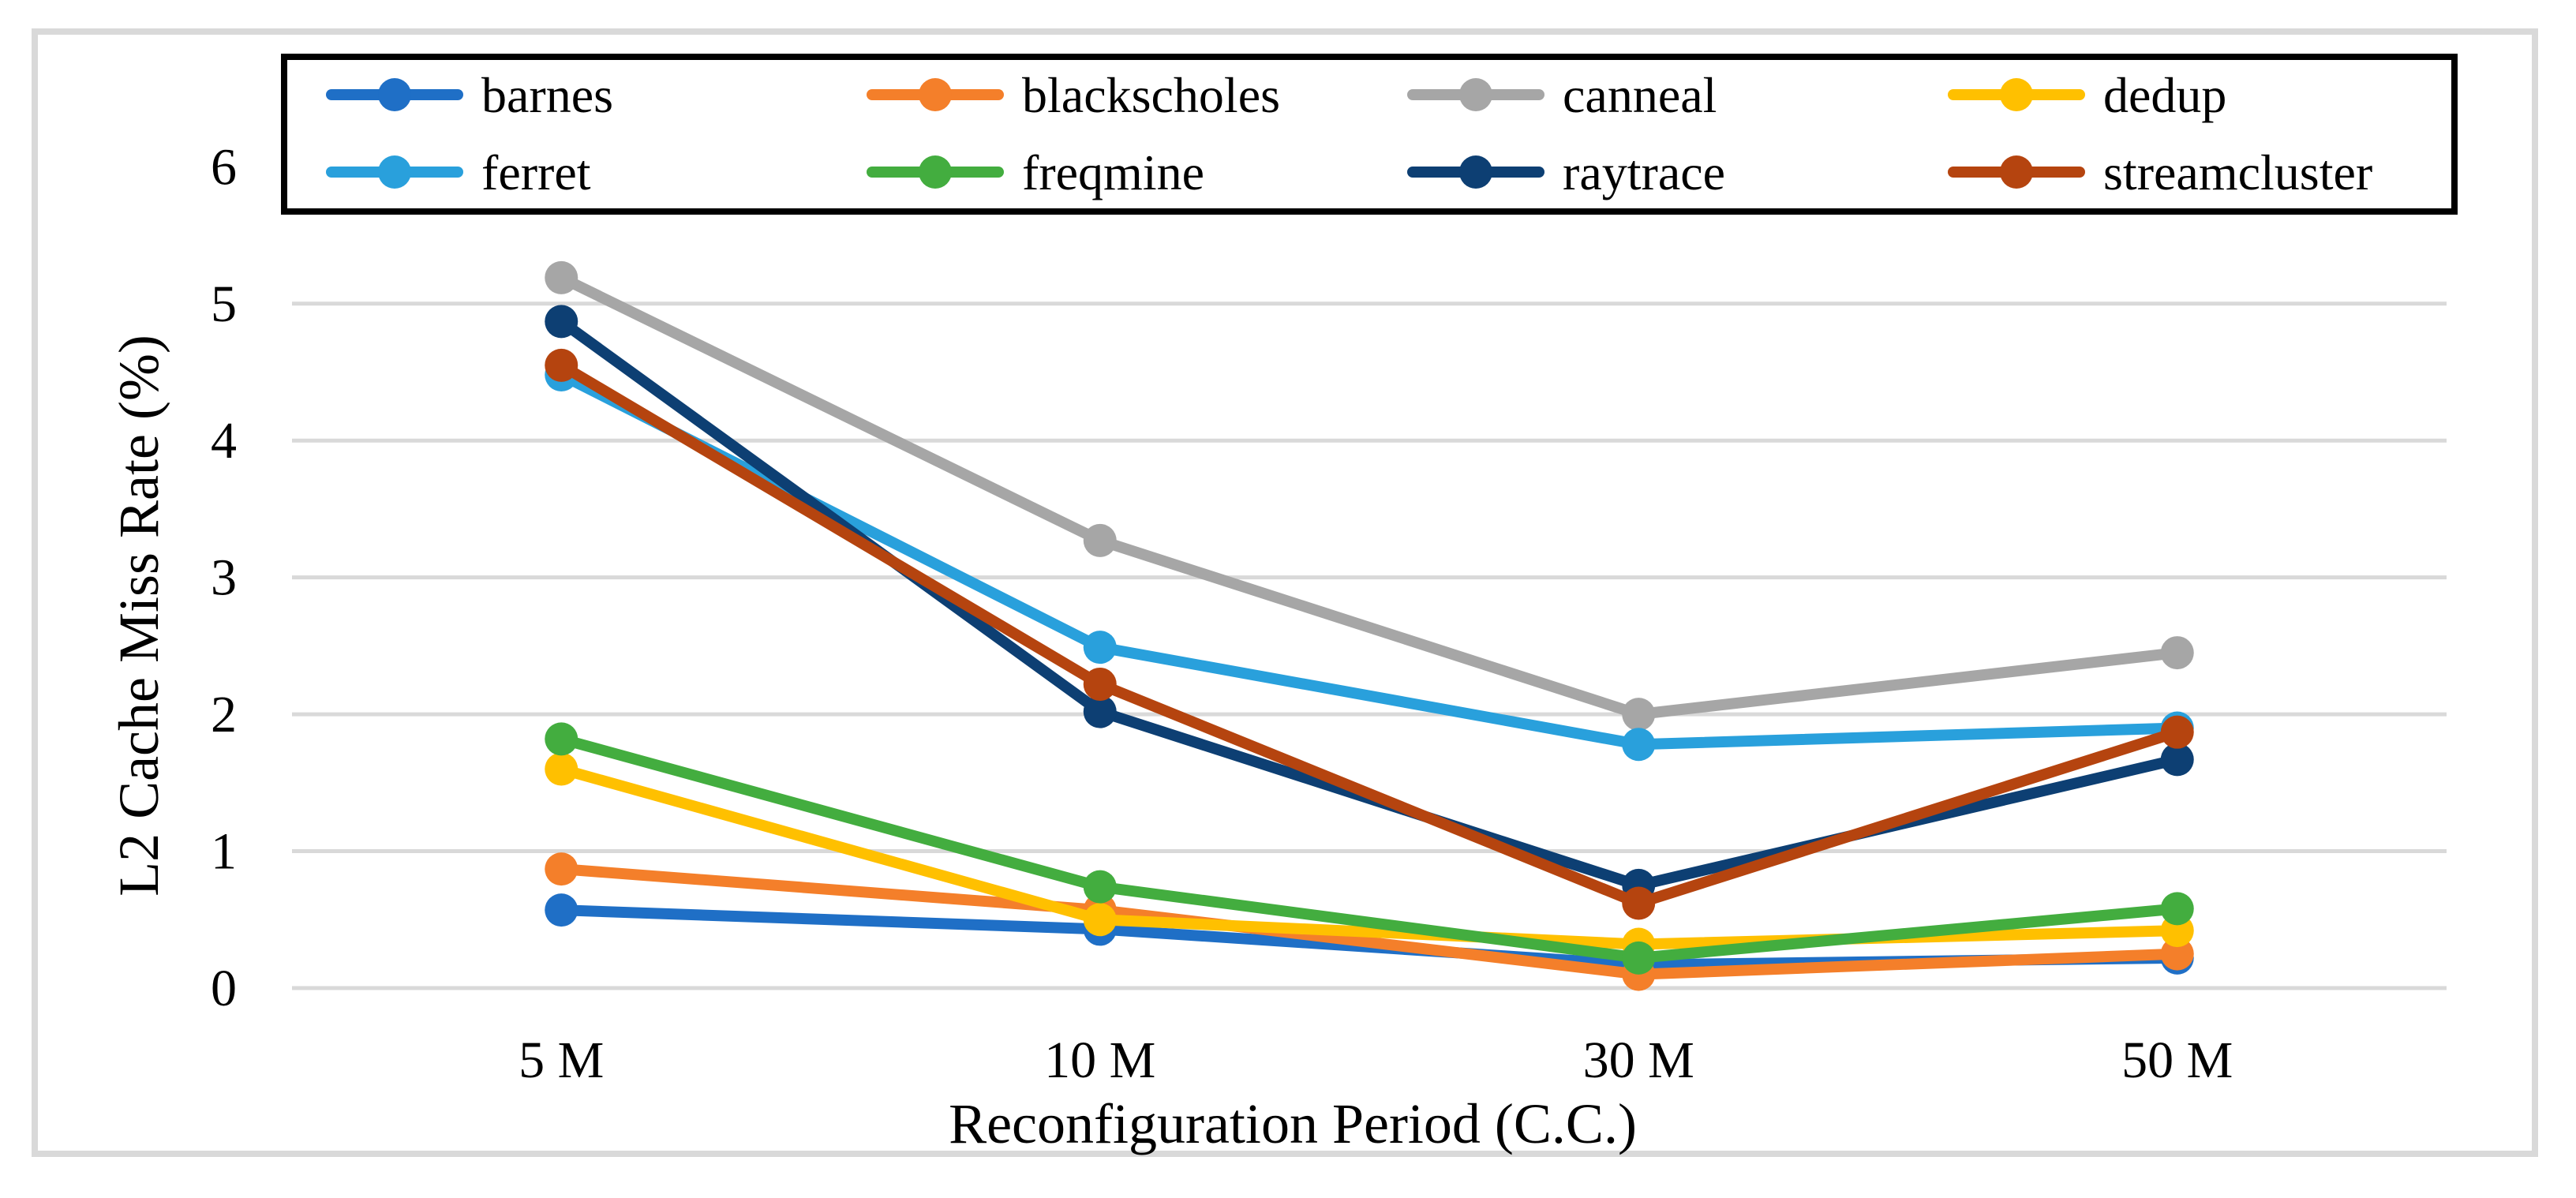 This screenshot has height=1198, width=2576. I want to click on y-tick-label: 3, so click(224, 578).